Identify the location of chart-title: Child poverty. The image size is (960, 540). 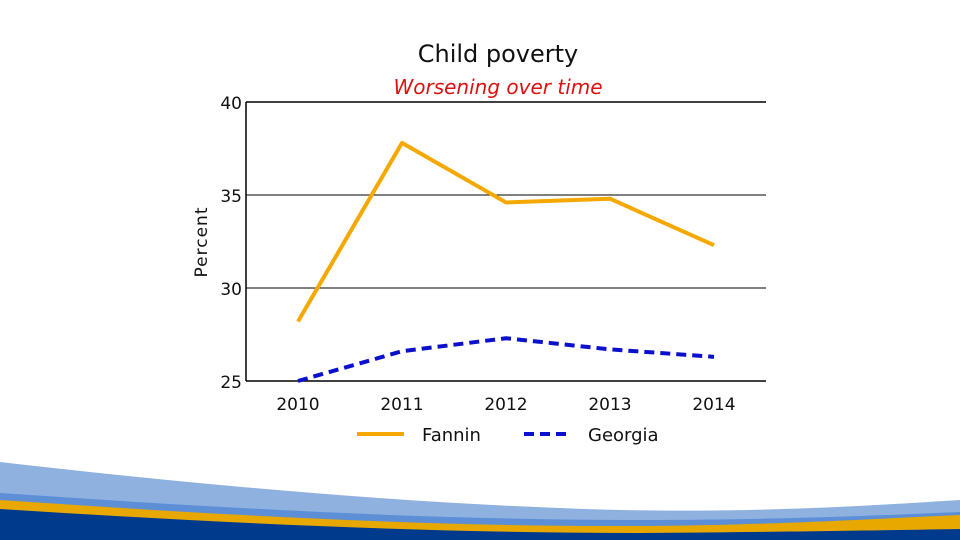
(498, 54).